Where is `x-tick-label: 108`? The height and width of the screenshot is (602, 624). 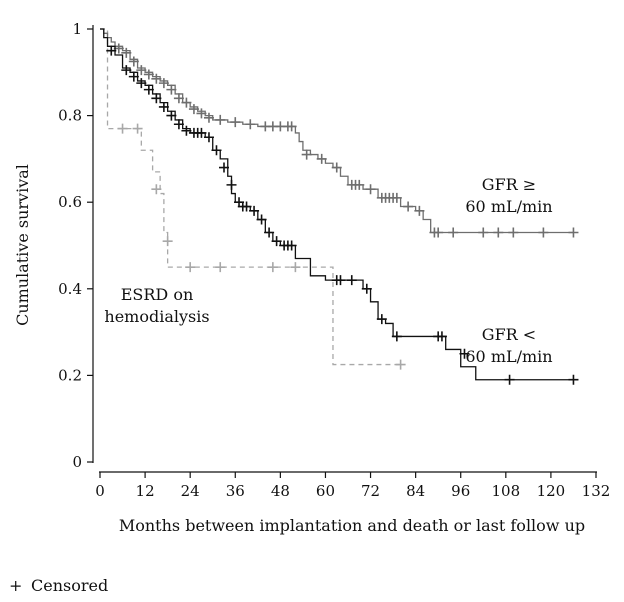
x-tick-label: 108 is located at coordinates (505, 491).